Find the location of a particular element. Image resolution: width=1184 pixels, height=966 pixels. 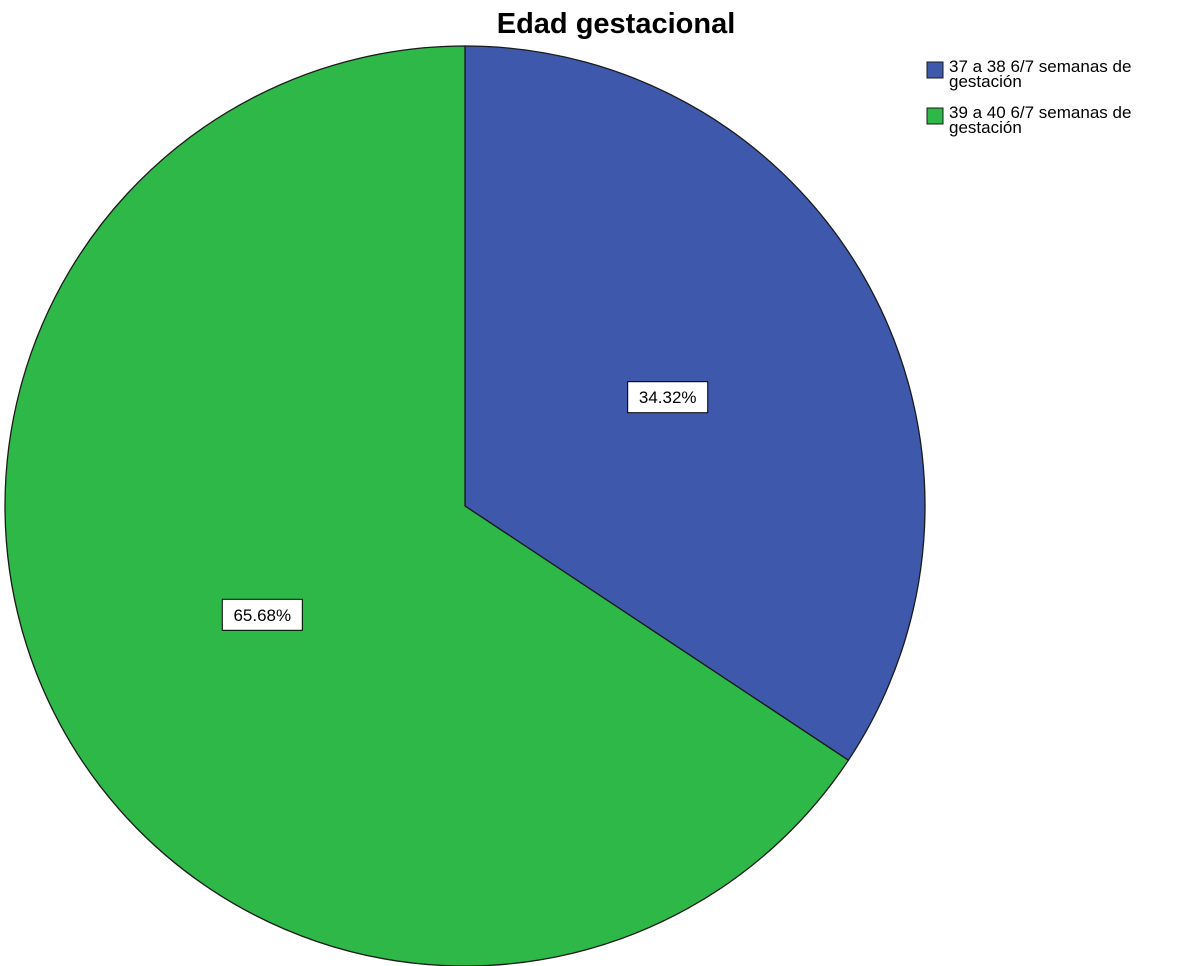

data-label-2: 65.68% is located at coordinates (262, 614).